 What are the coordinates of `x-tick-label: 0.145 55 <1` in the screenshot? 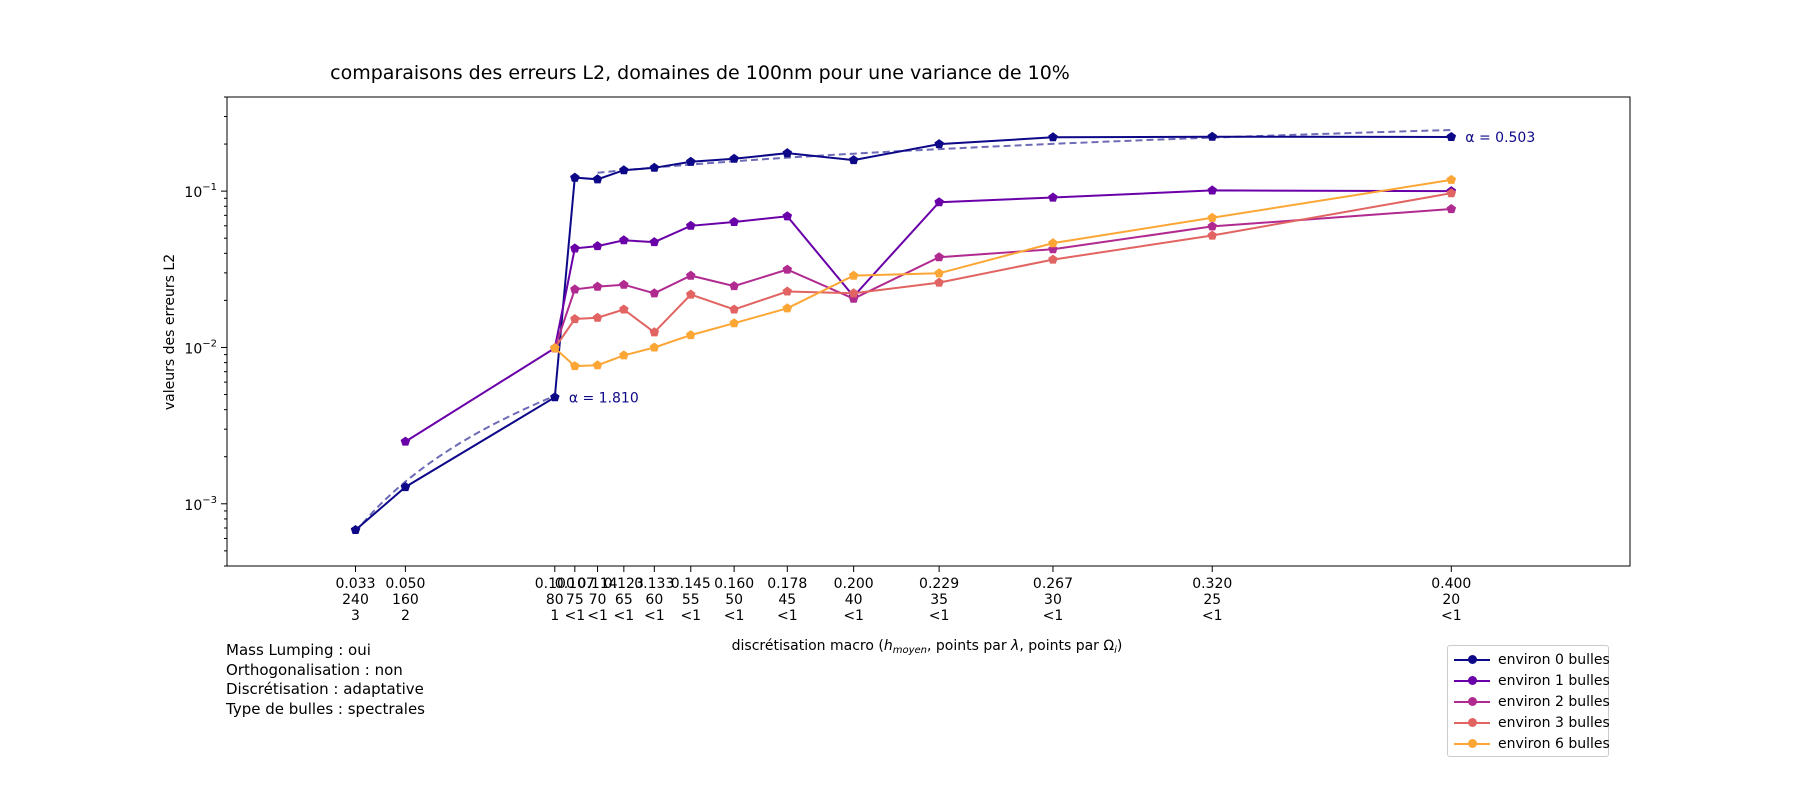 It's located at (691, 600).